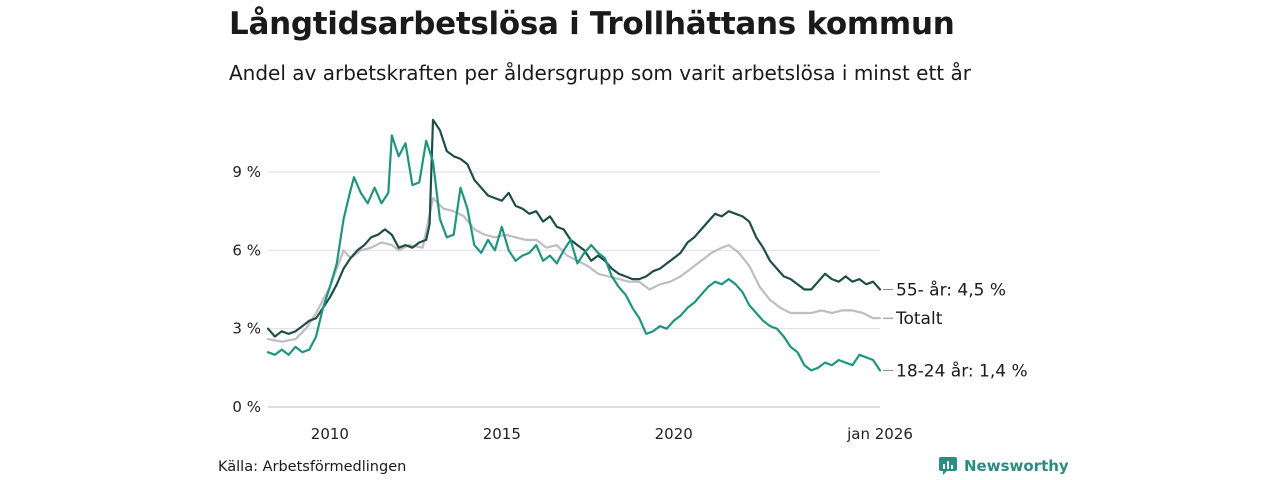 This screenshot has height=480, width=1280. I want to click on y-tick-label: 3 %, so click(246, 329).